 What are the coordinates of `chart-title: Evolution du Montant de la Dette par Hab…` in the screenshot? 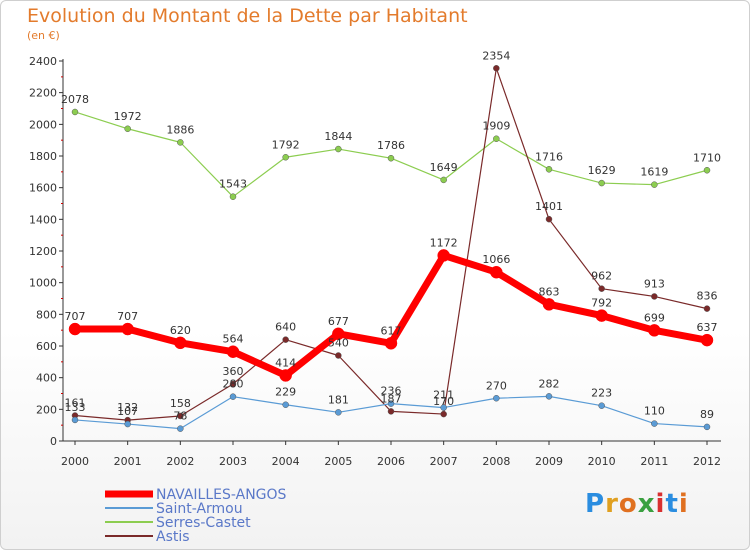 It's located at (247, 16).